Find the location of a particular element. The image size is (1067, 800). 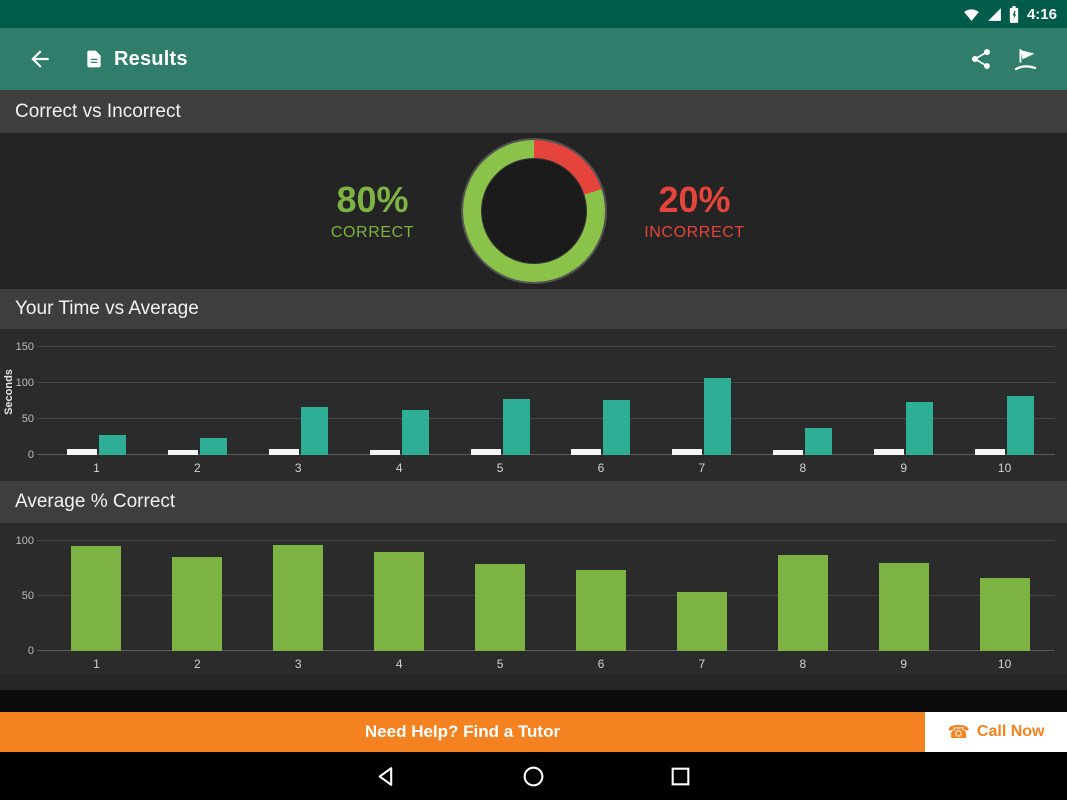

call-now-button: ☎ Call Now is located at coordinates (996, 732).